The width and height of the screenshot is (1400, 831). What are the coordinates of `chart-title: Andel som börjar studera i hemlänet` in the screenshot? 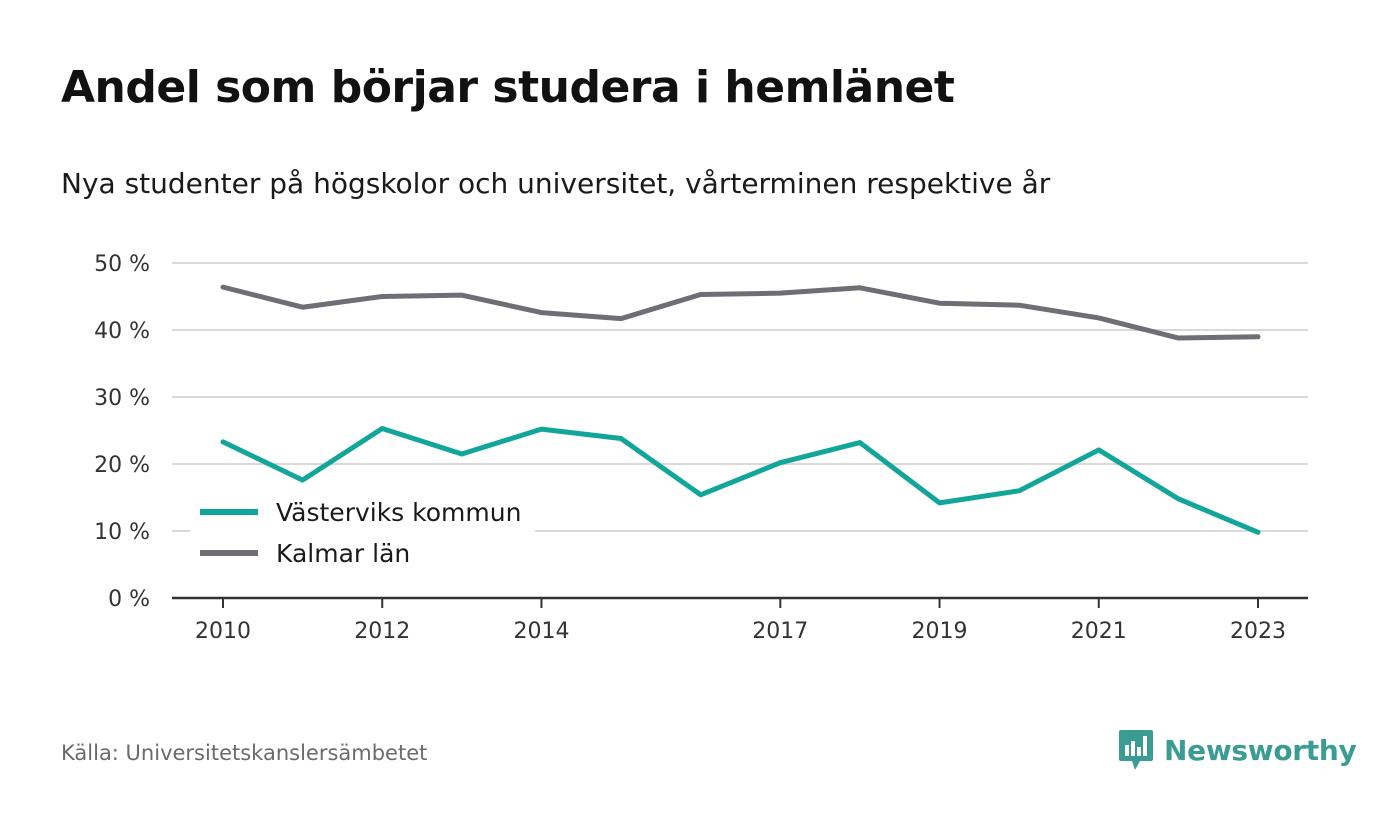 It's located at (508, 87).